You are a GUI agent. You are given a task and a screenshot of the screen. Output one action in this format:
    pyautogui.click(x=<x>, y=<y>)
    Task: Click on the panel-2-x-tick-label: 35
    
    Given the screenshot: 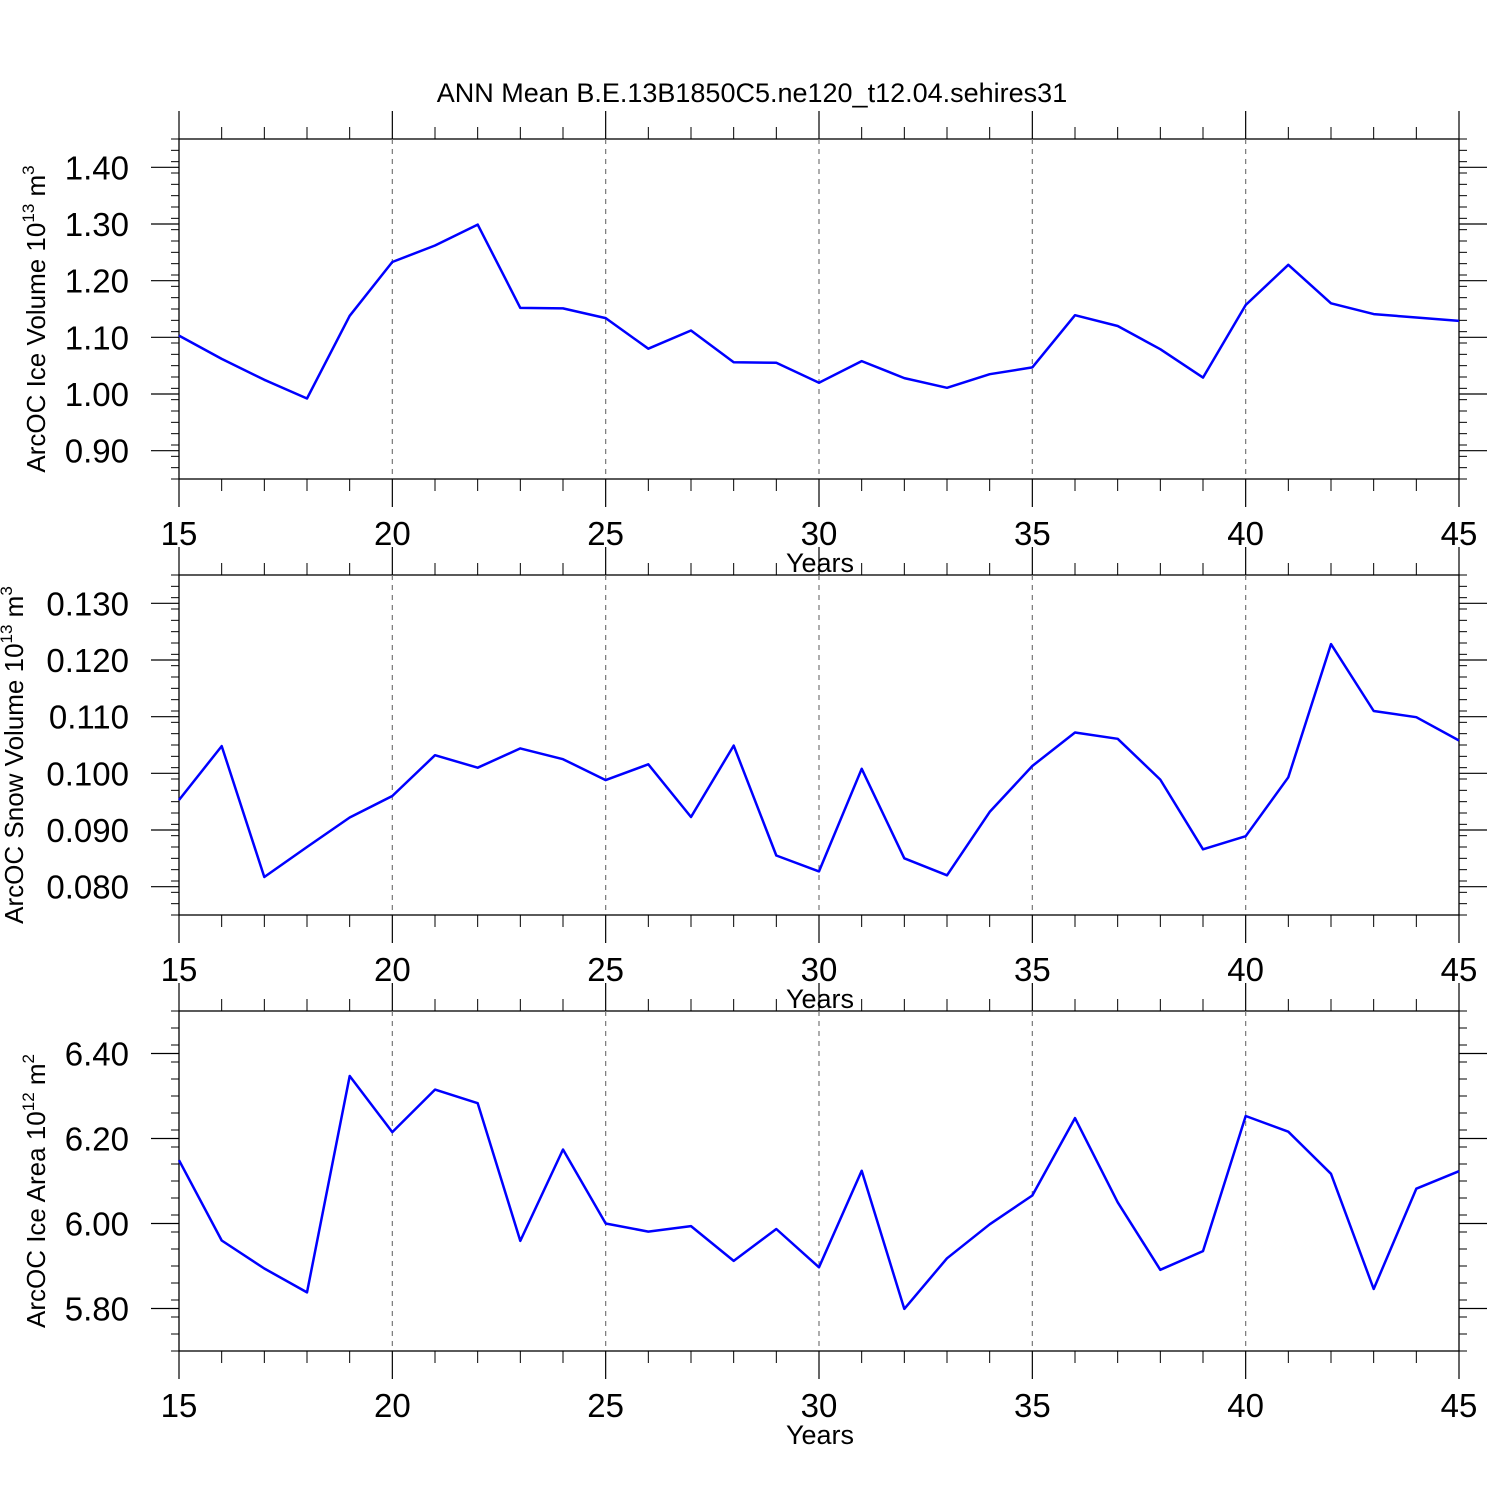 What is the action you would take?
    pyautogui.click(x=1032, y=969)
    